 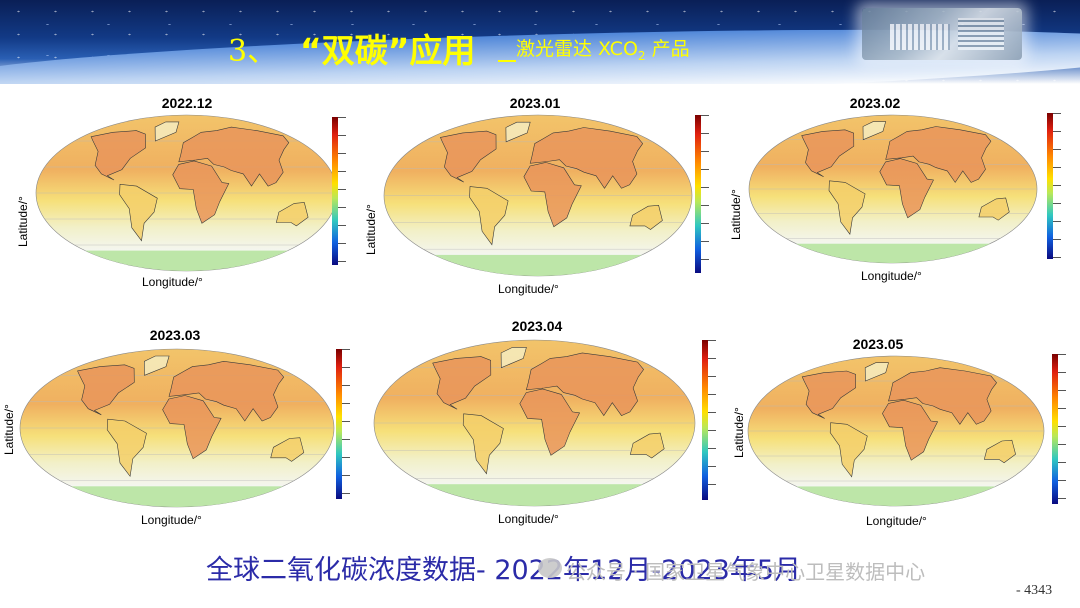 What do you see at coordinates (577, 49) in the screenshot?
I see `subtitle-prefix: 激光雷达 XCO` at bounding box center [577, 49].